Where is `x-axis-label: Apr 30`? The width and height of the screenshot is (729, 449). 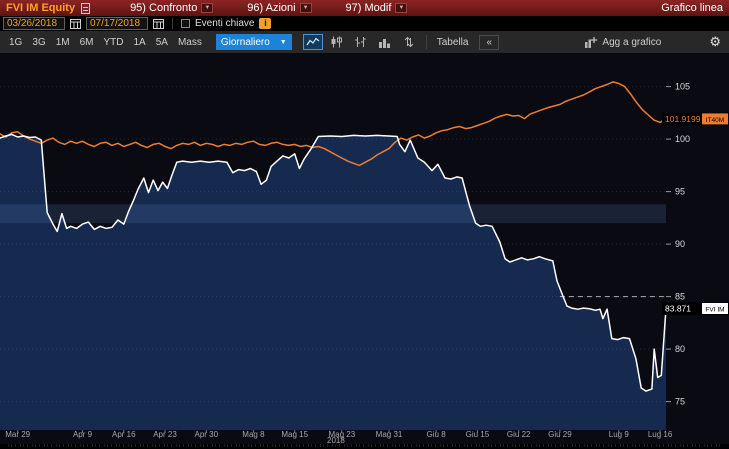
x-axis-label: Apr 30 is located at coordinates (207, 434).